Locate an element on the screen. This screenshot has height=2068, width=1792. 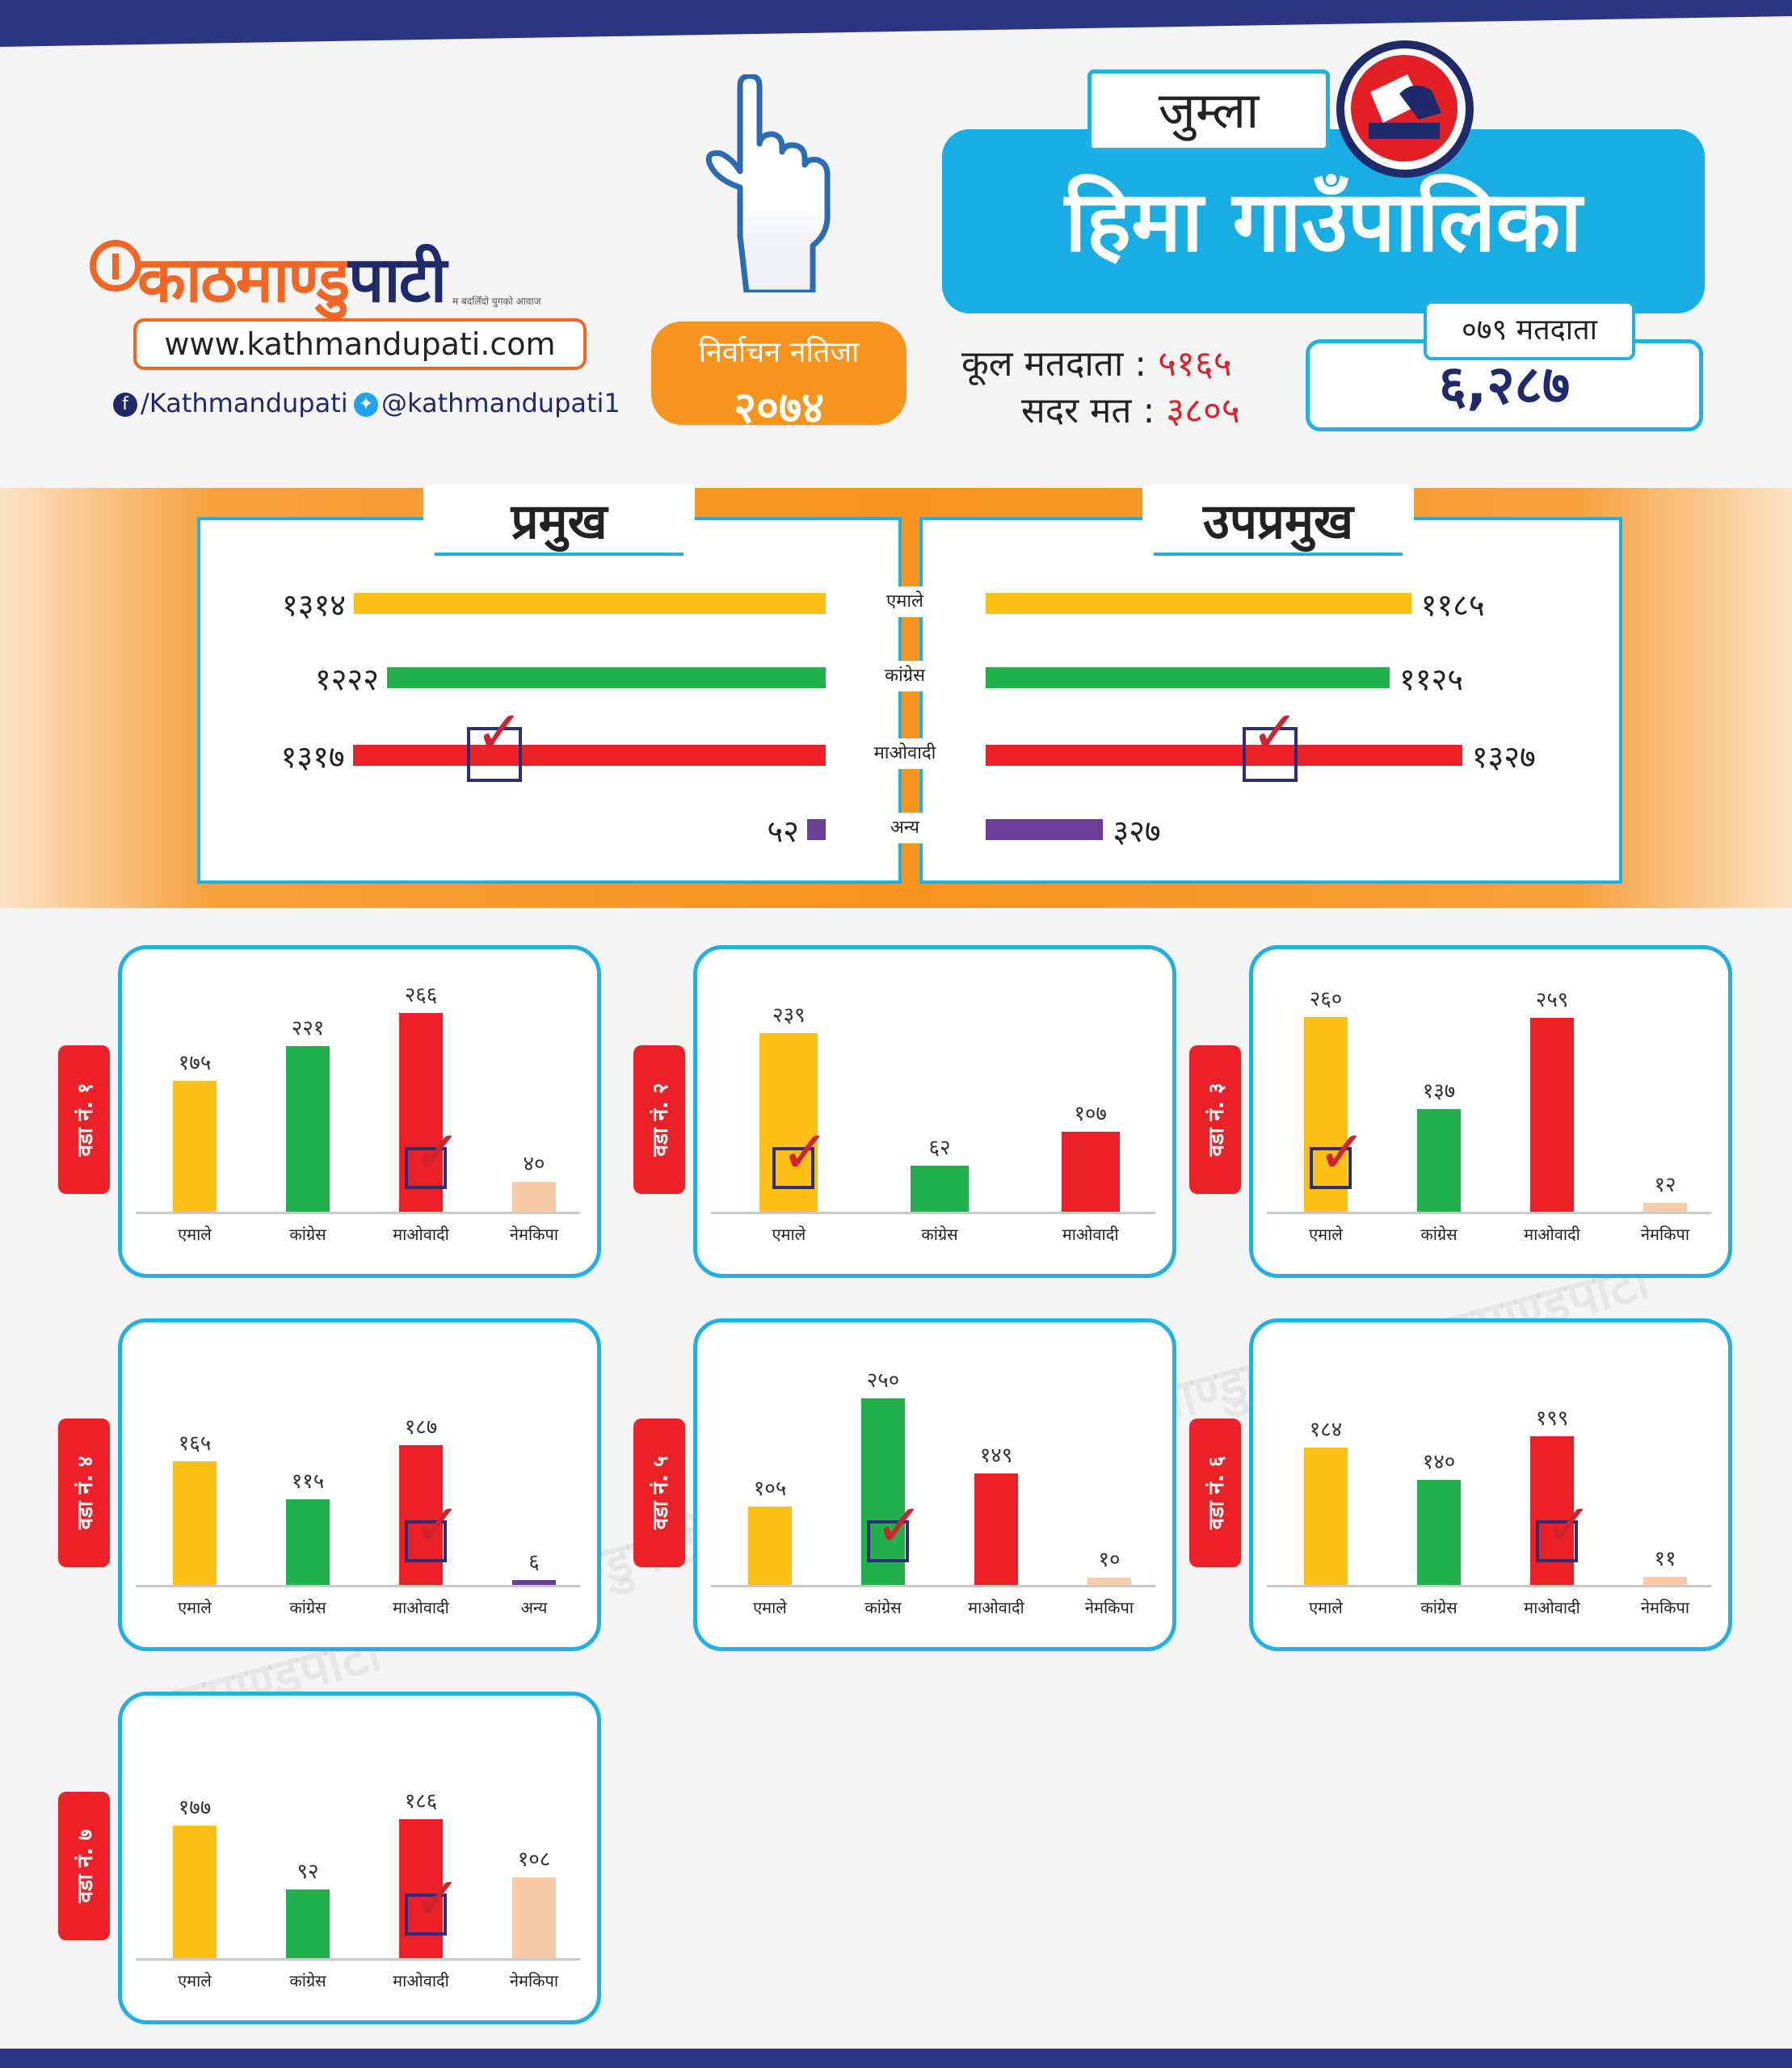
badge-title: निर्वाचन नतिजा is located at coordinates (779, 352).